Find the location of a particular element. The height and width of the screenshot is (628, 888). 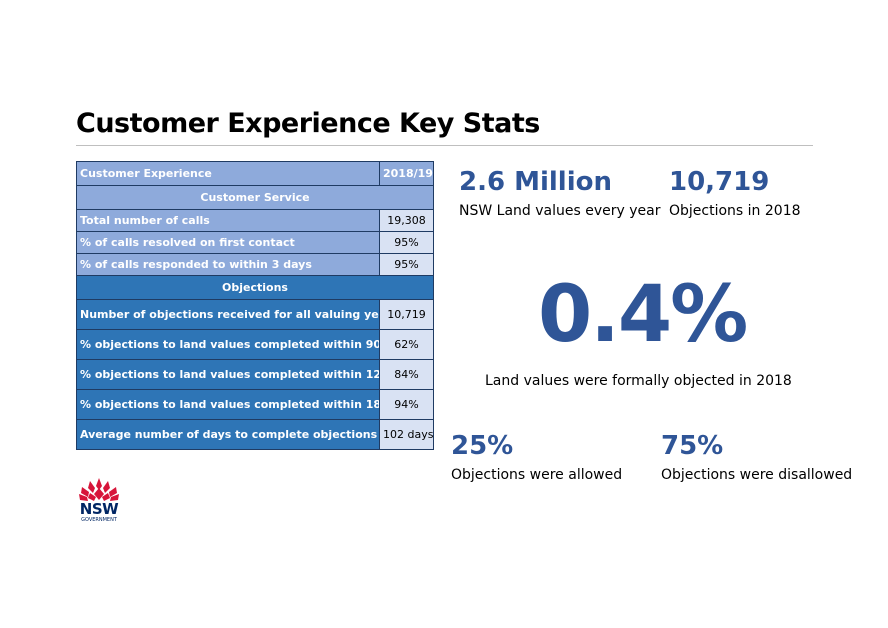

table-header-label: Customer Experience is located at coordinates (228, 173).